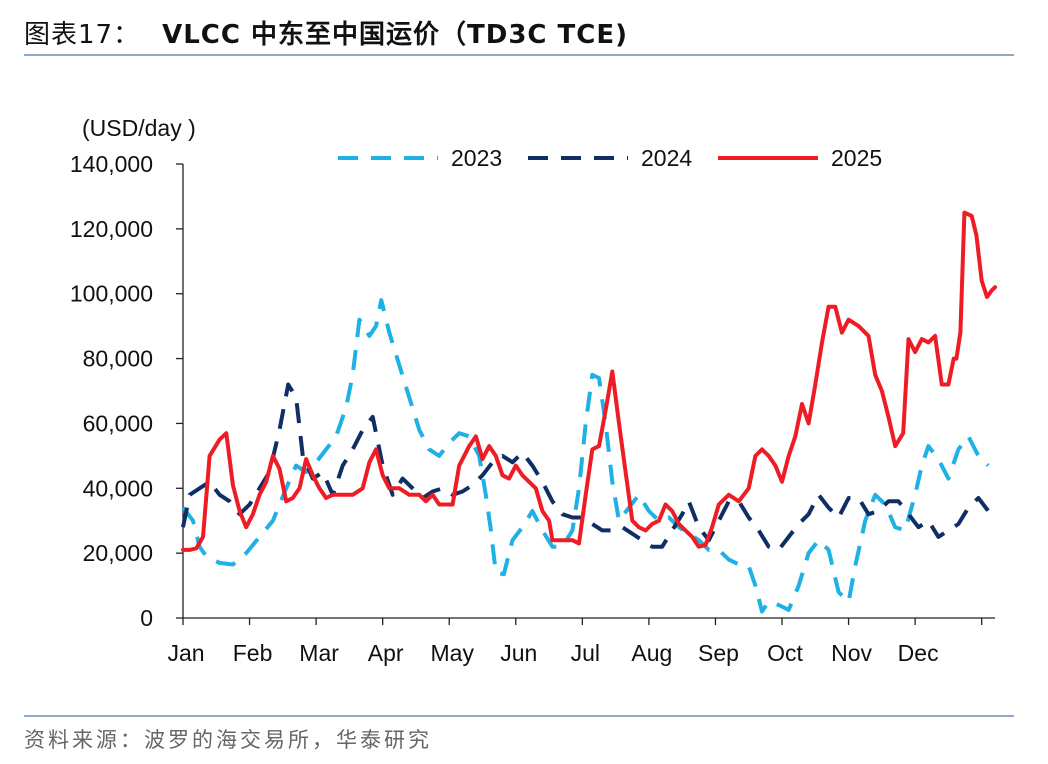 The width and height of the screenshot is (1048, 764). I want to click on y-tick-label: 40,000, so click(118, 488).